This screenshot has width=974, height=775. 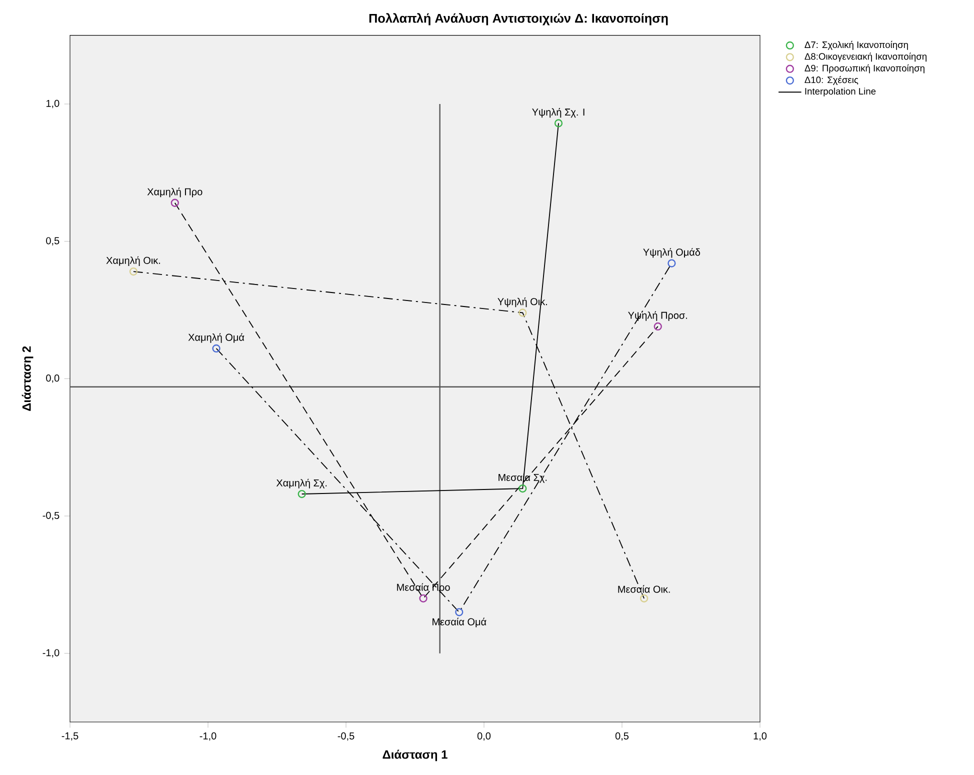 What do you see at coordinates (484, 736) in the screenshot?
I see `x-tick-label: 0,0` at bounding box center [484, 736].